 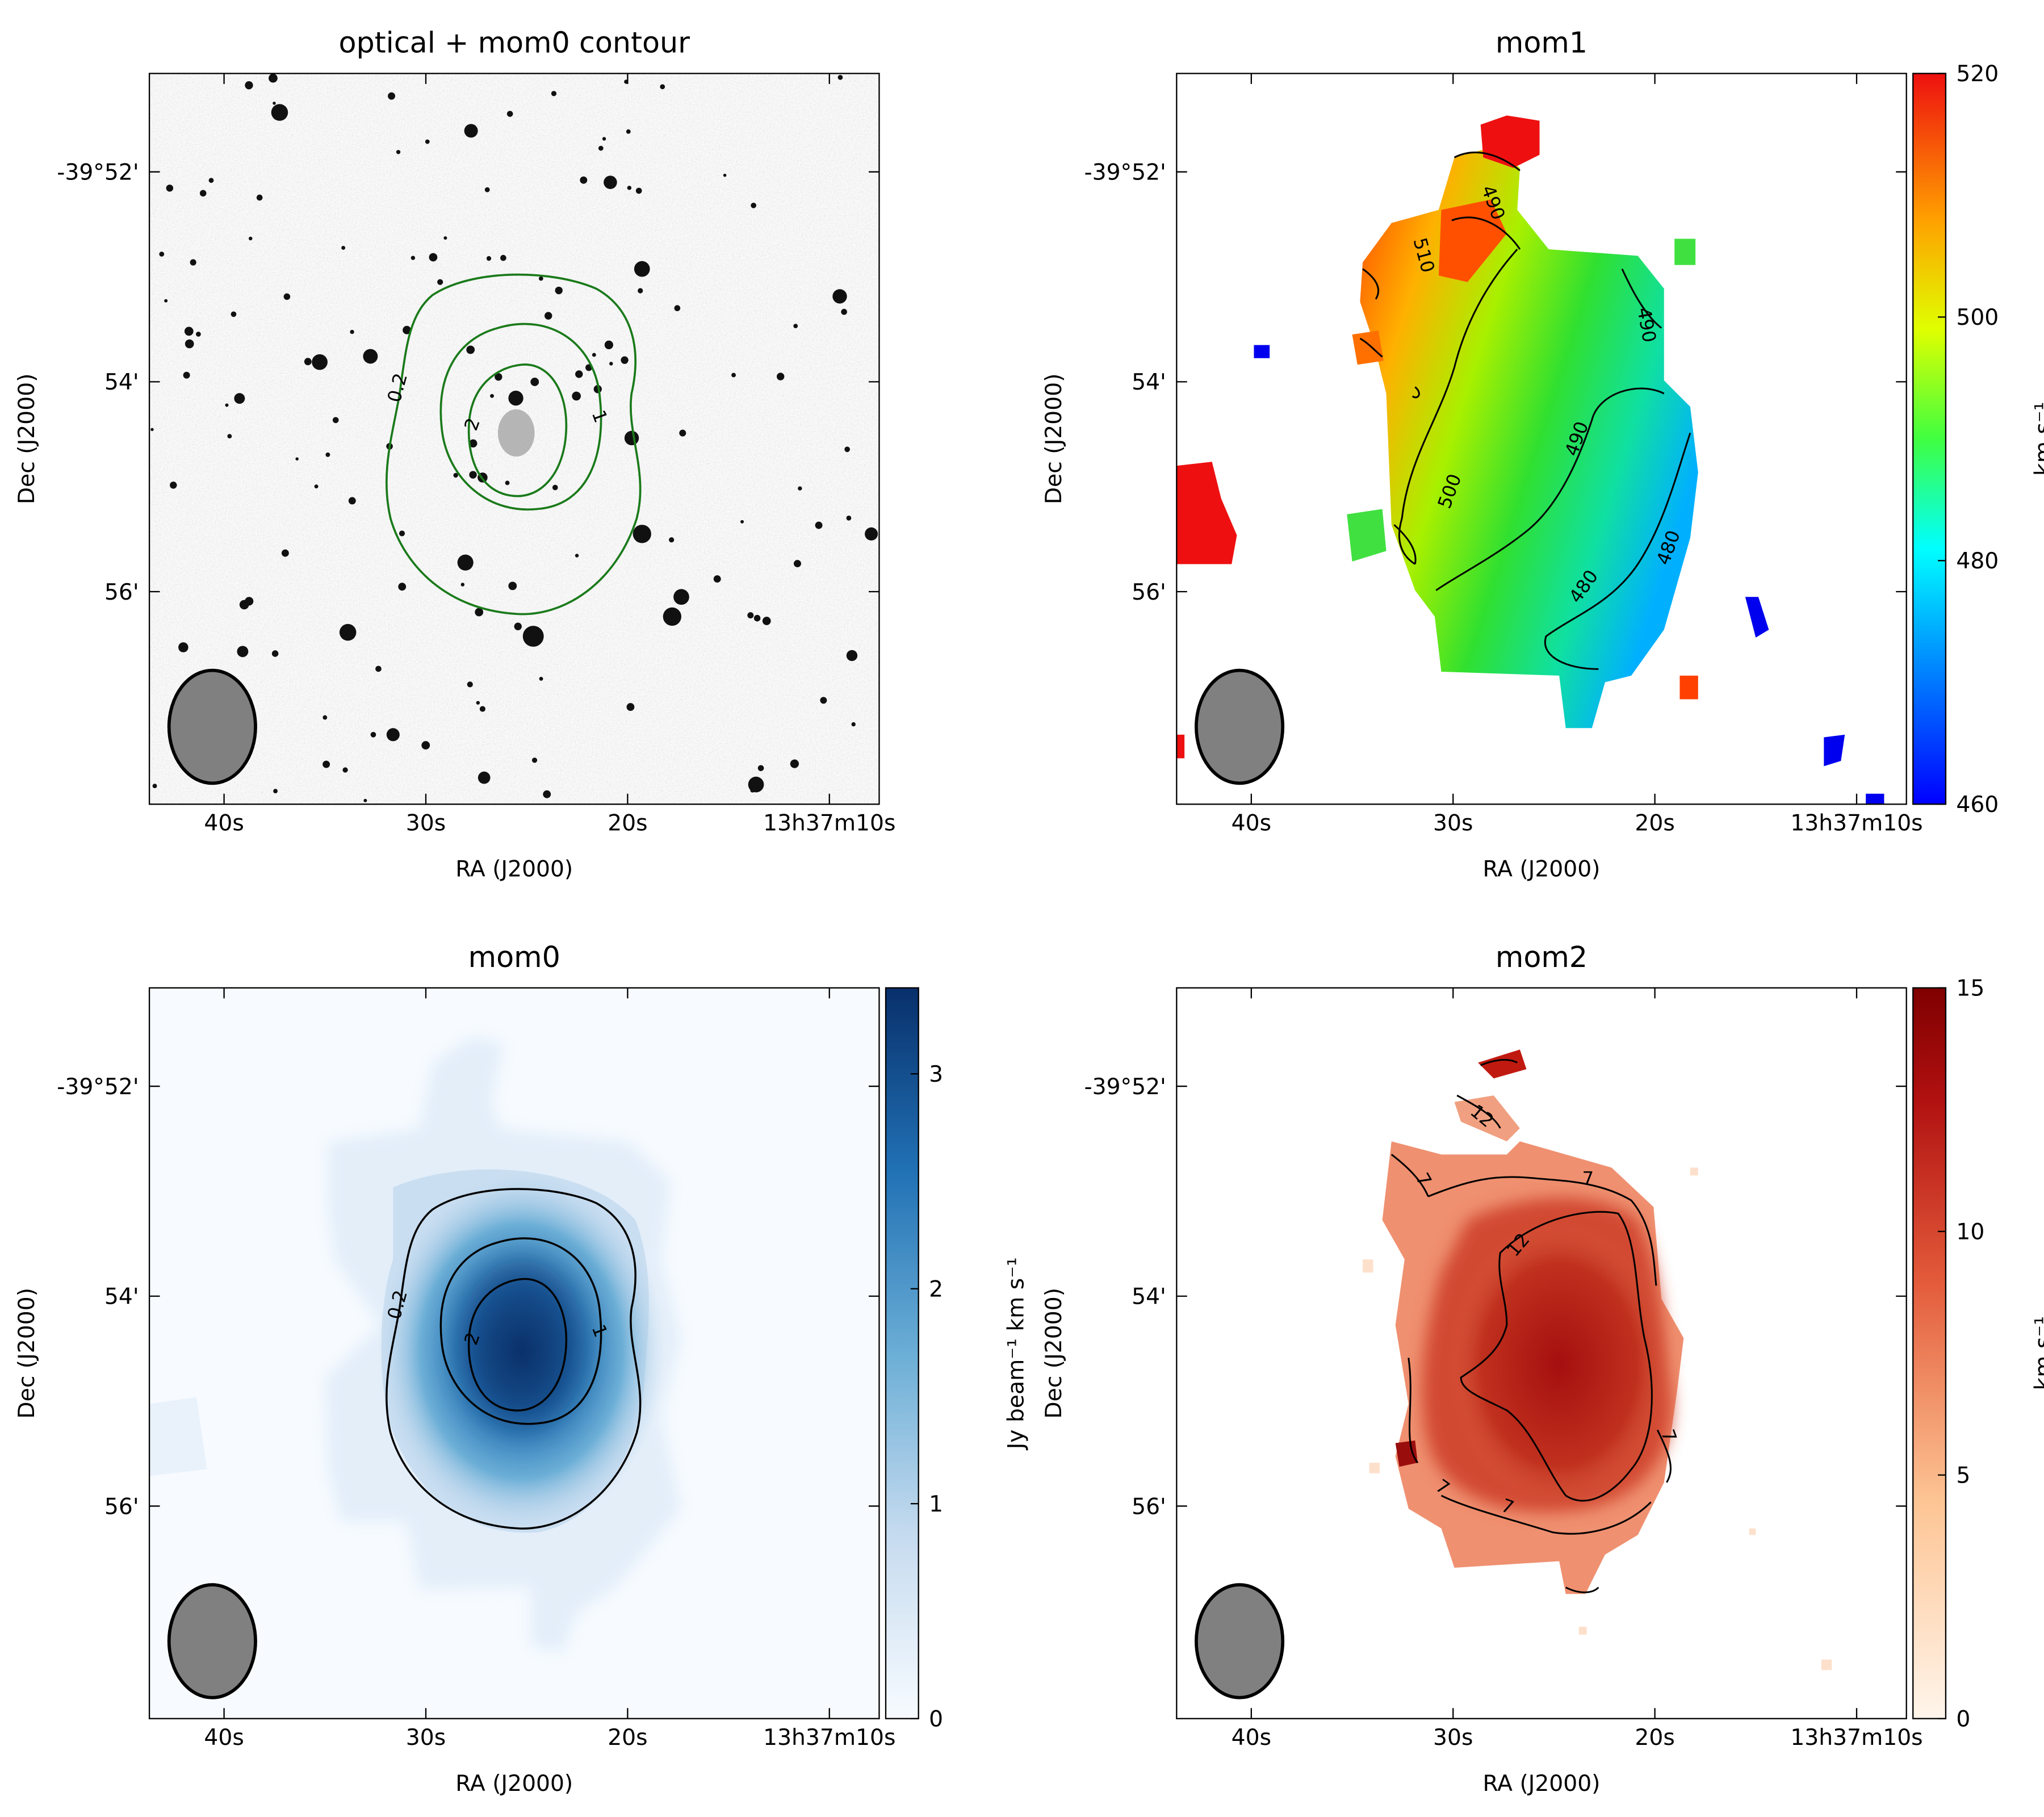 What do you see at coordinates (936, 1290) in the screenshot?
I see `colorbar-tick-label: 2` at bounding box center [936, 1290].